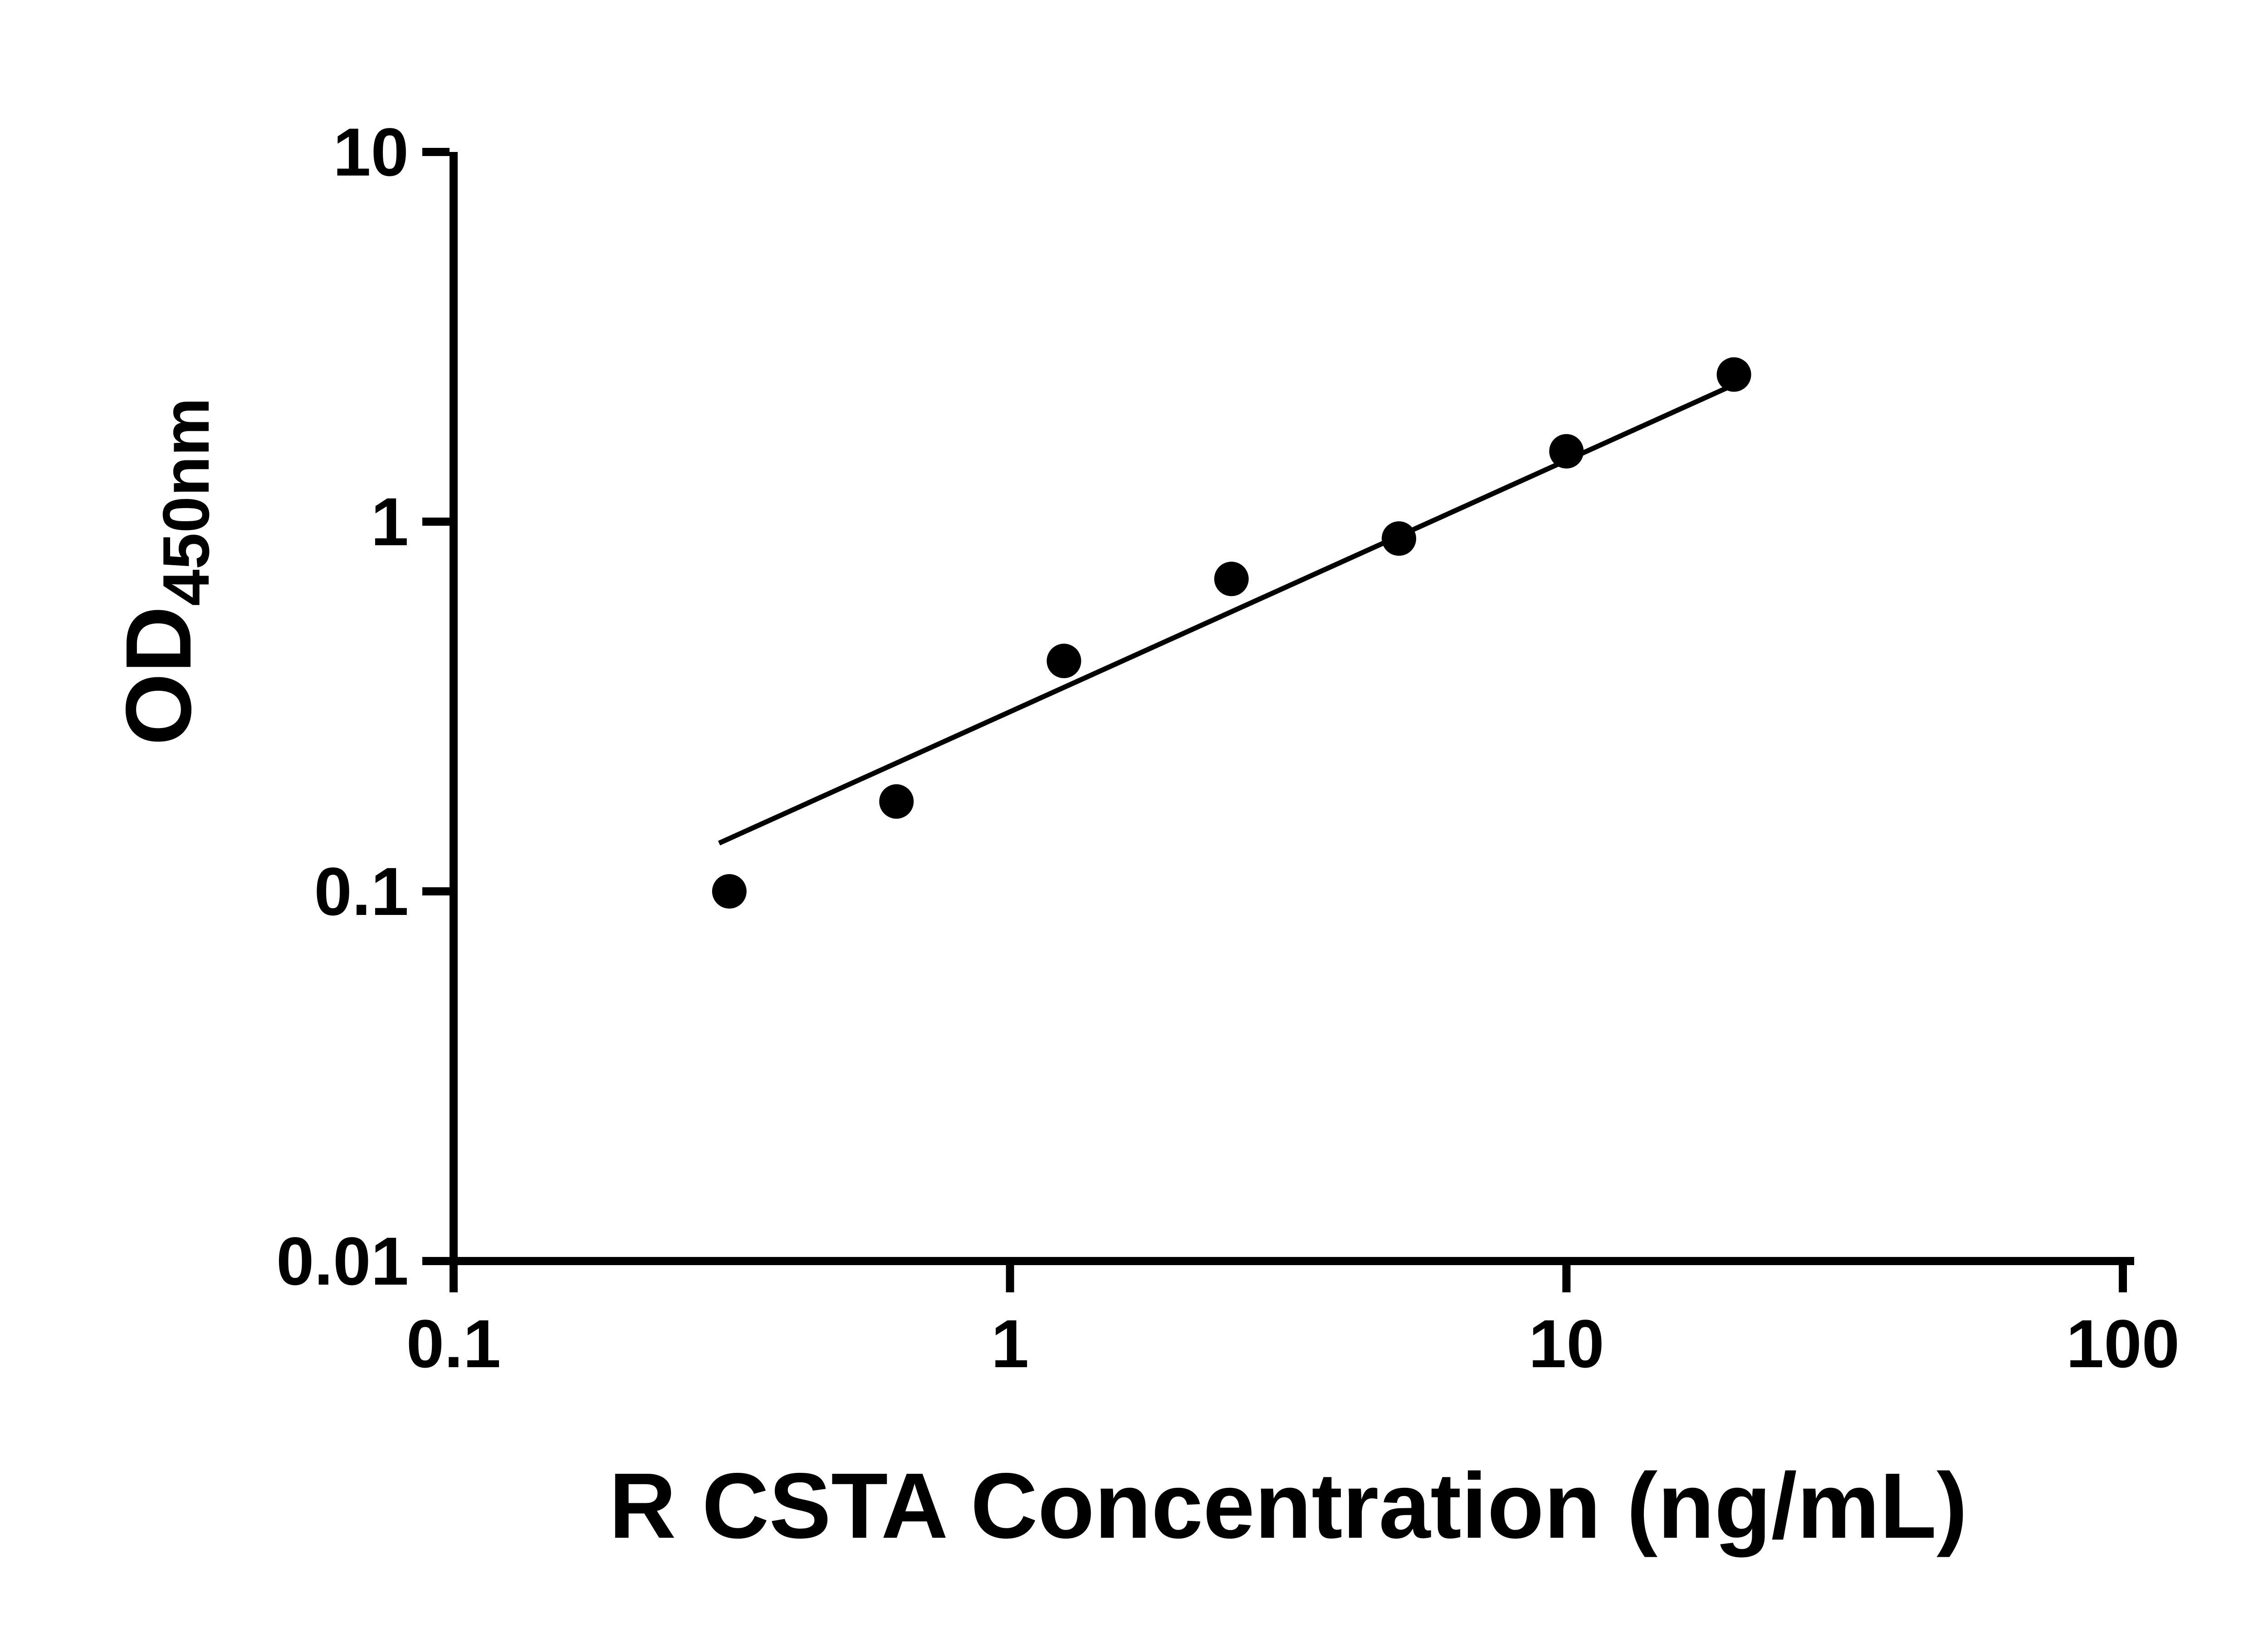 This screenshot has height=1633, width=2268. What do you see at coordinates (2123, 1343) in the screenshot?
I see `x-tick-label: 100` at bounding box center [2123, 1343].